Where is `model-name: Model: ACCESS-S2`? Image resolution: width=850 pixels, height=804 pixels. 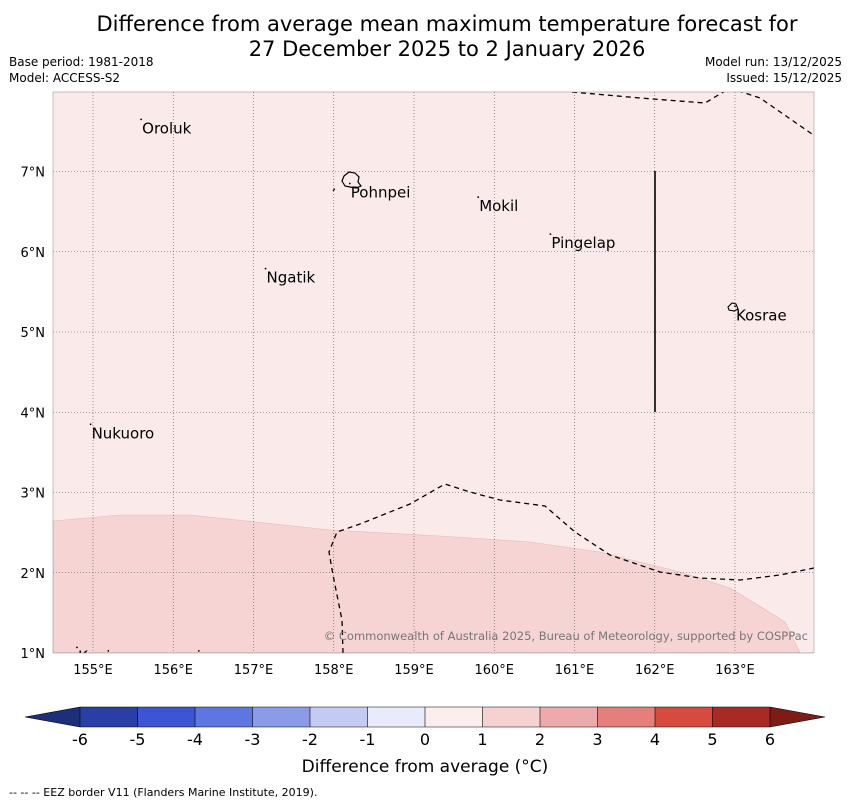 model-name: Model: ACCESS-S2 is located at coordinates (65, 78).